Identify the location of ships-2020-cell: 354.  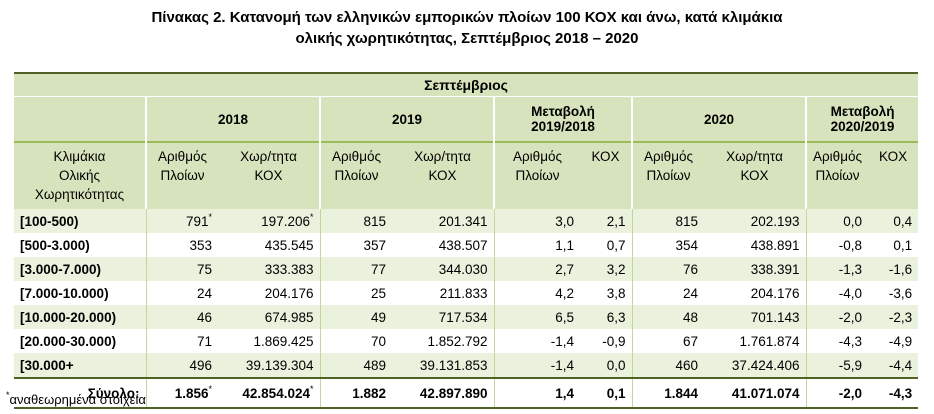
(667, 245).